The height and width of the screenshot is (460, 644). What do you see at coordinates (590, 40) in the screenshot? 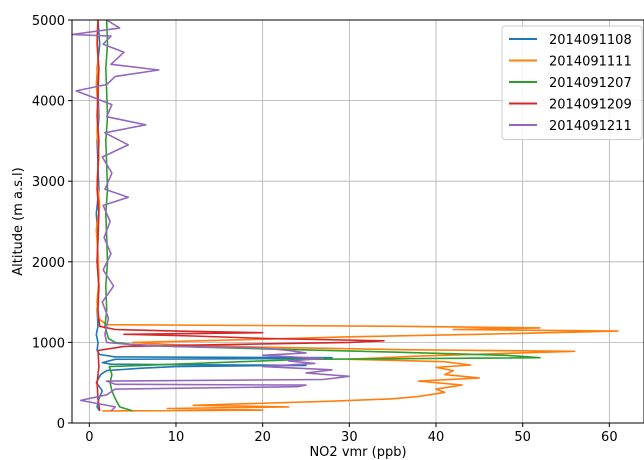
I see `legend-label: 2014091108` at bounding box center [590, 40].